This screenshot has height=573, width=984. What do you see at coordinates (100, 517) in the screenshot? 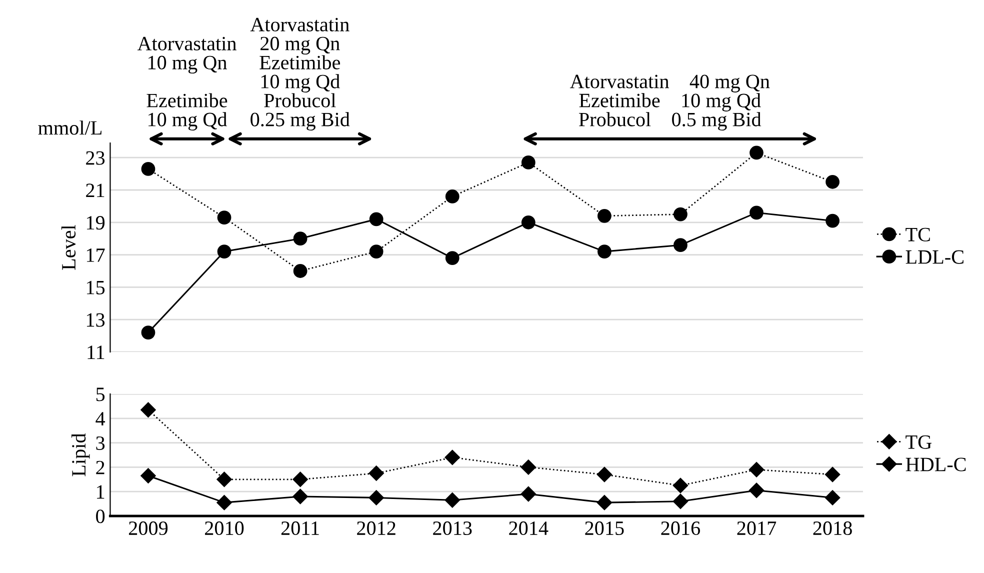
I see `y-tick-label: 0` at bounding box center [100, 517].